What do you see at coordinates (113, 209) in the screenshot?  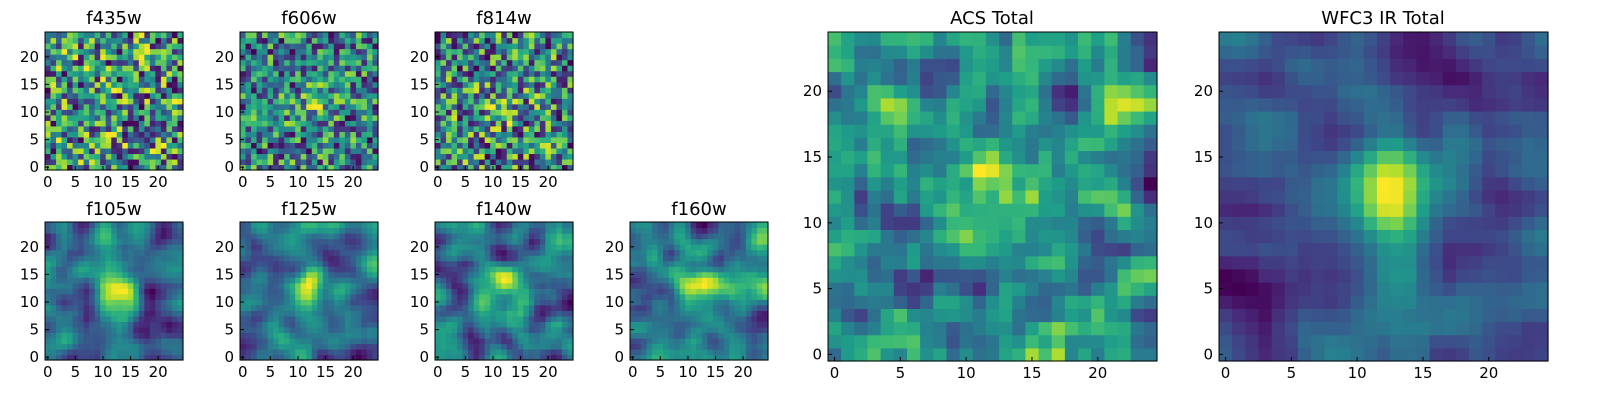 I see `panel-title-f105w: f105w` at bounding box center [113, 209].